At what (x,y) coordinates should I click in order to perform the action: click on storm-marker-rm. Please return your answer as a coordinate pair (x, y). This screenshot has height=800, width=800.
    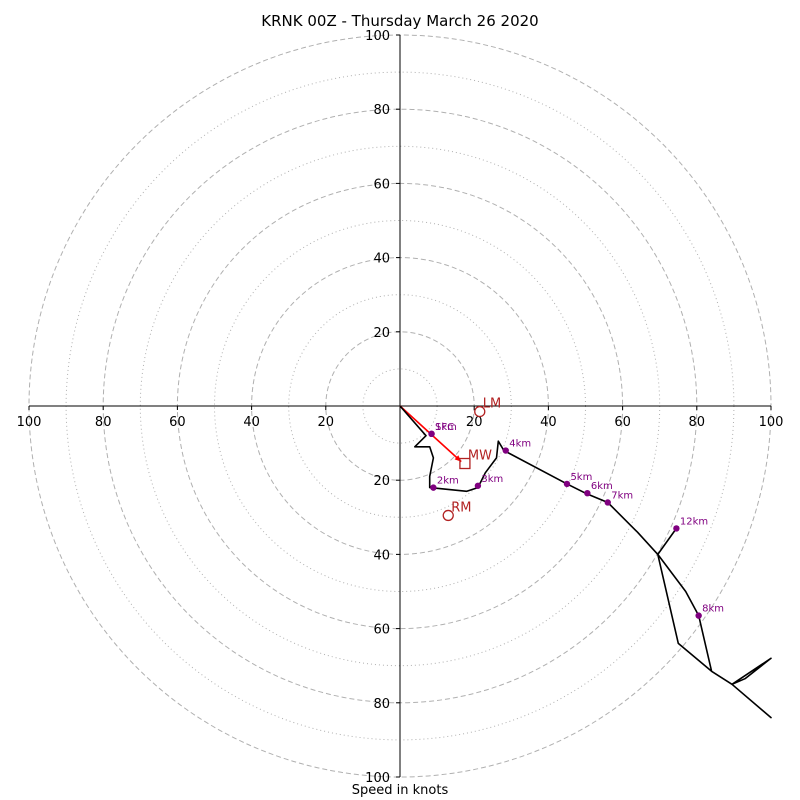
    Looking at the image, I should click on (448, 515).